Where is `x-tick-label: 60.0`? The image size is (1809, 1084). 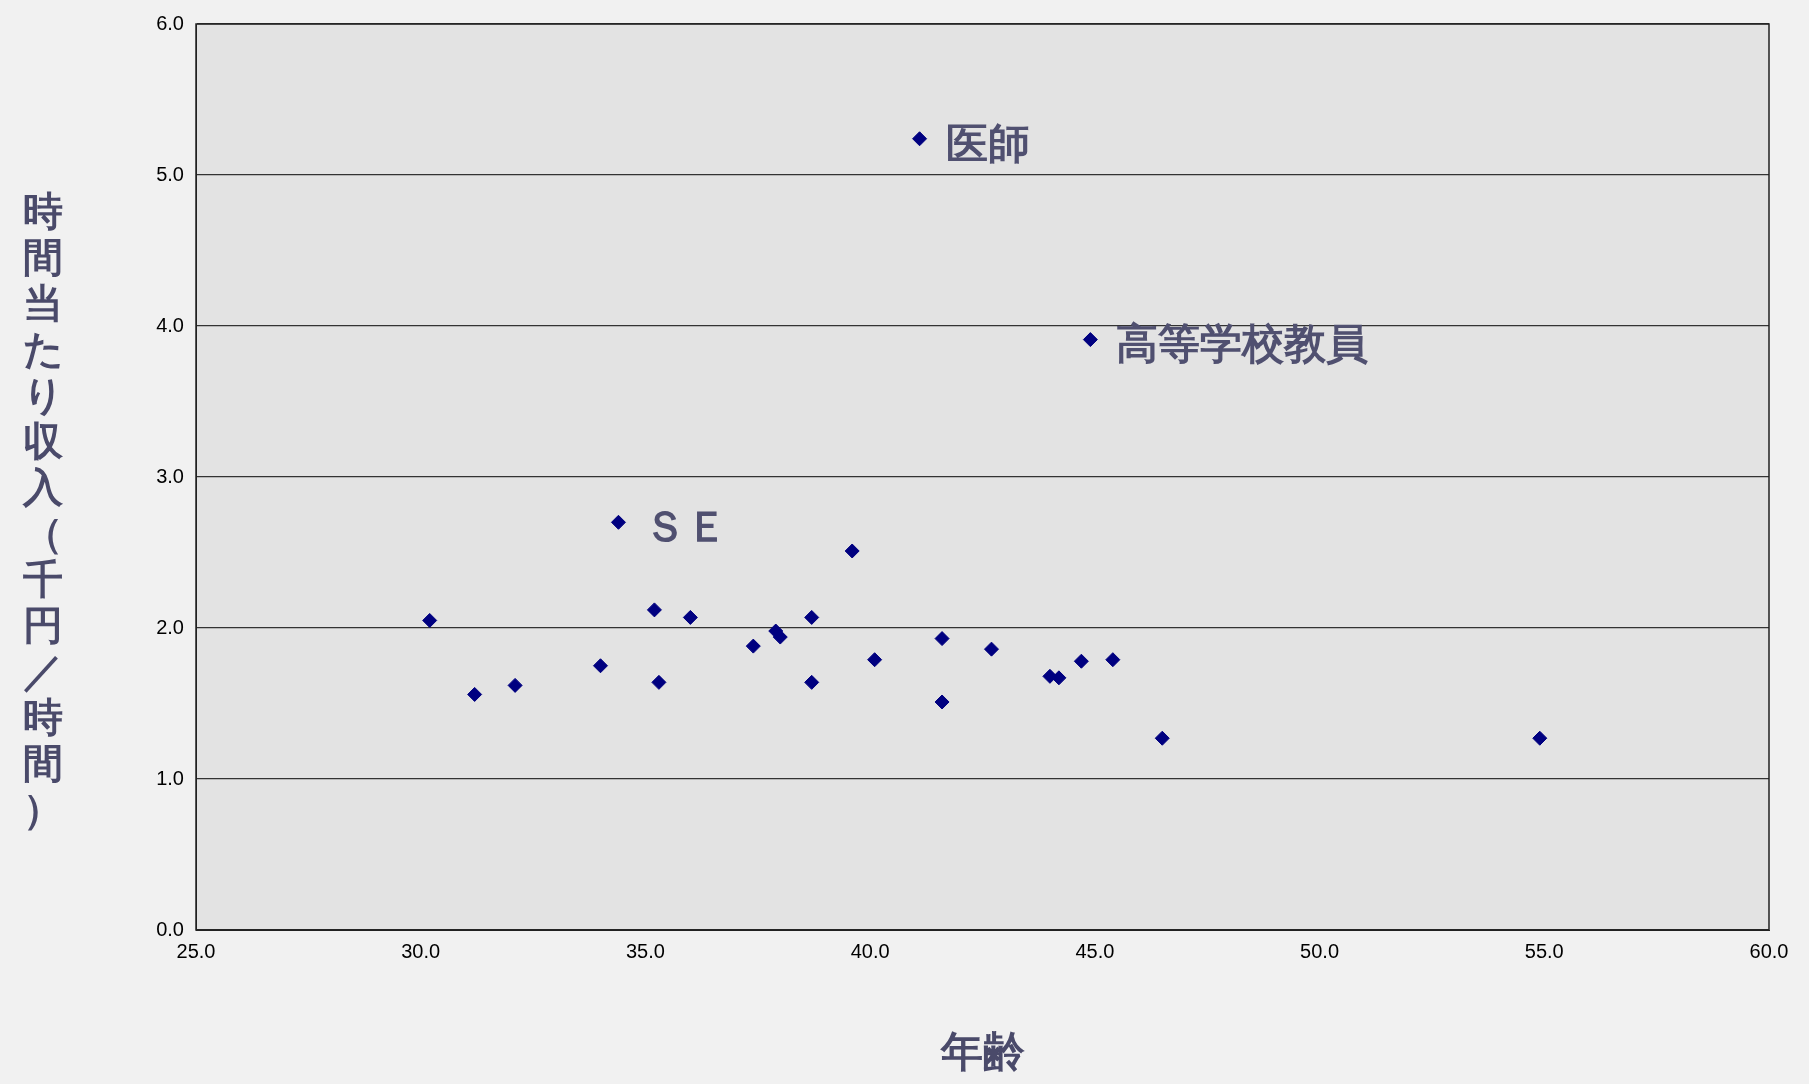 x-tick-label: 60.0 is located at coordinates (1769, 950).